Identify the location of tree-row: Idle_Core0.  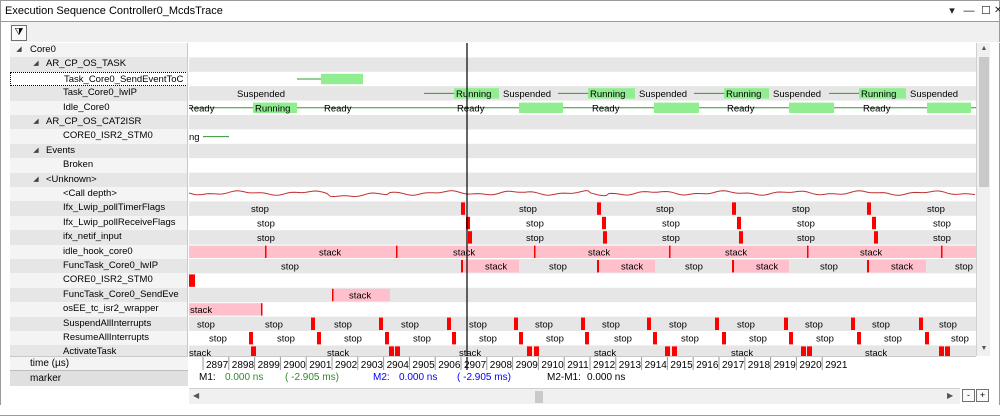
(98, 108).